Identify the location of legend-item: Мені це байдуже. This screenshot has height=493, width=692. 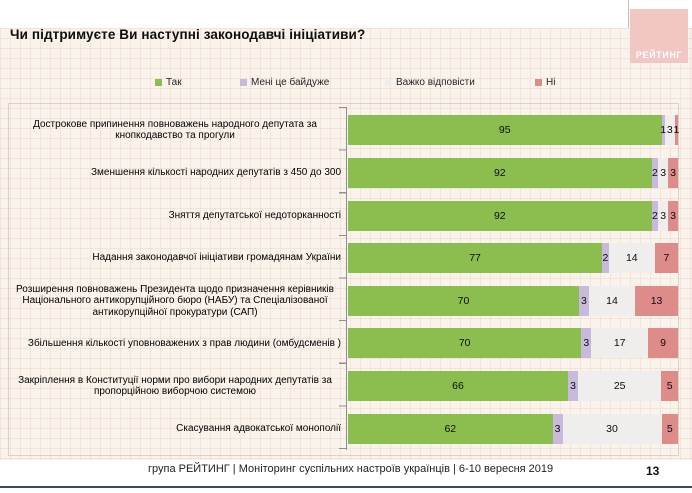
(284, 82).